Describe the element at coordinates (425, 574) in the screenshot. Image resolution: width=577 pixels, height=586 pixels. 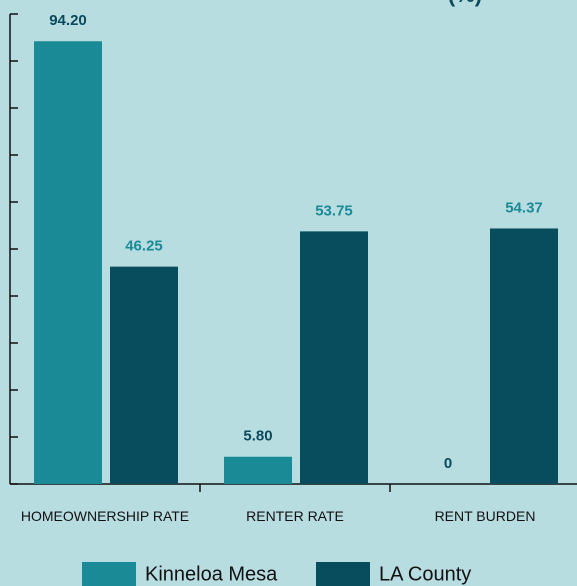
I see `legend-label: LA County` at that location.